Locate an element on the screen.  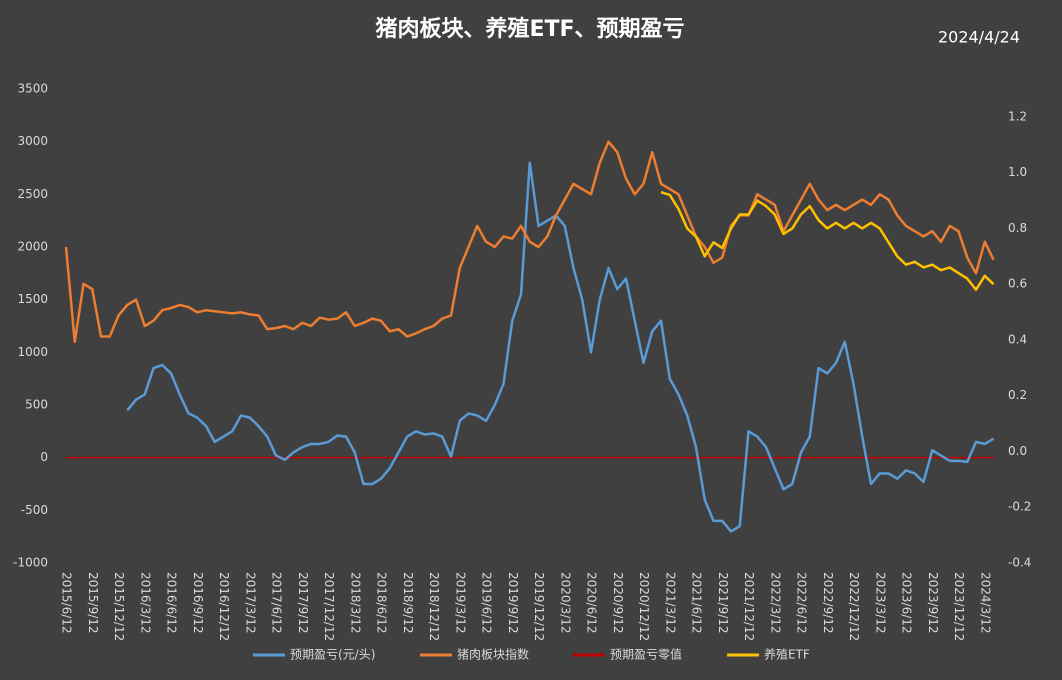
x-tick-label: 2017/9/12 is located at coordinates (303, 603).